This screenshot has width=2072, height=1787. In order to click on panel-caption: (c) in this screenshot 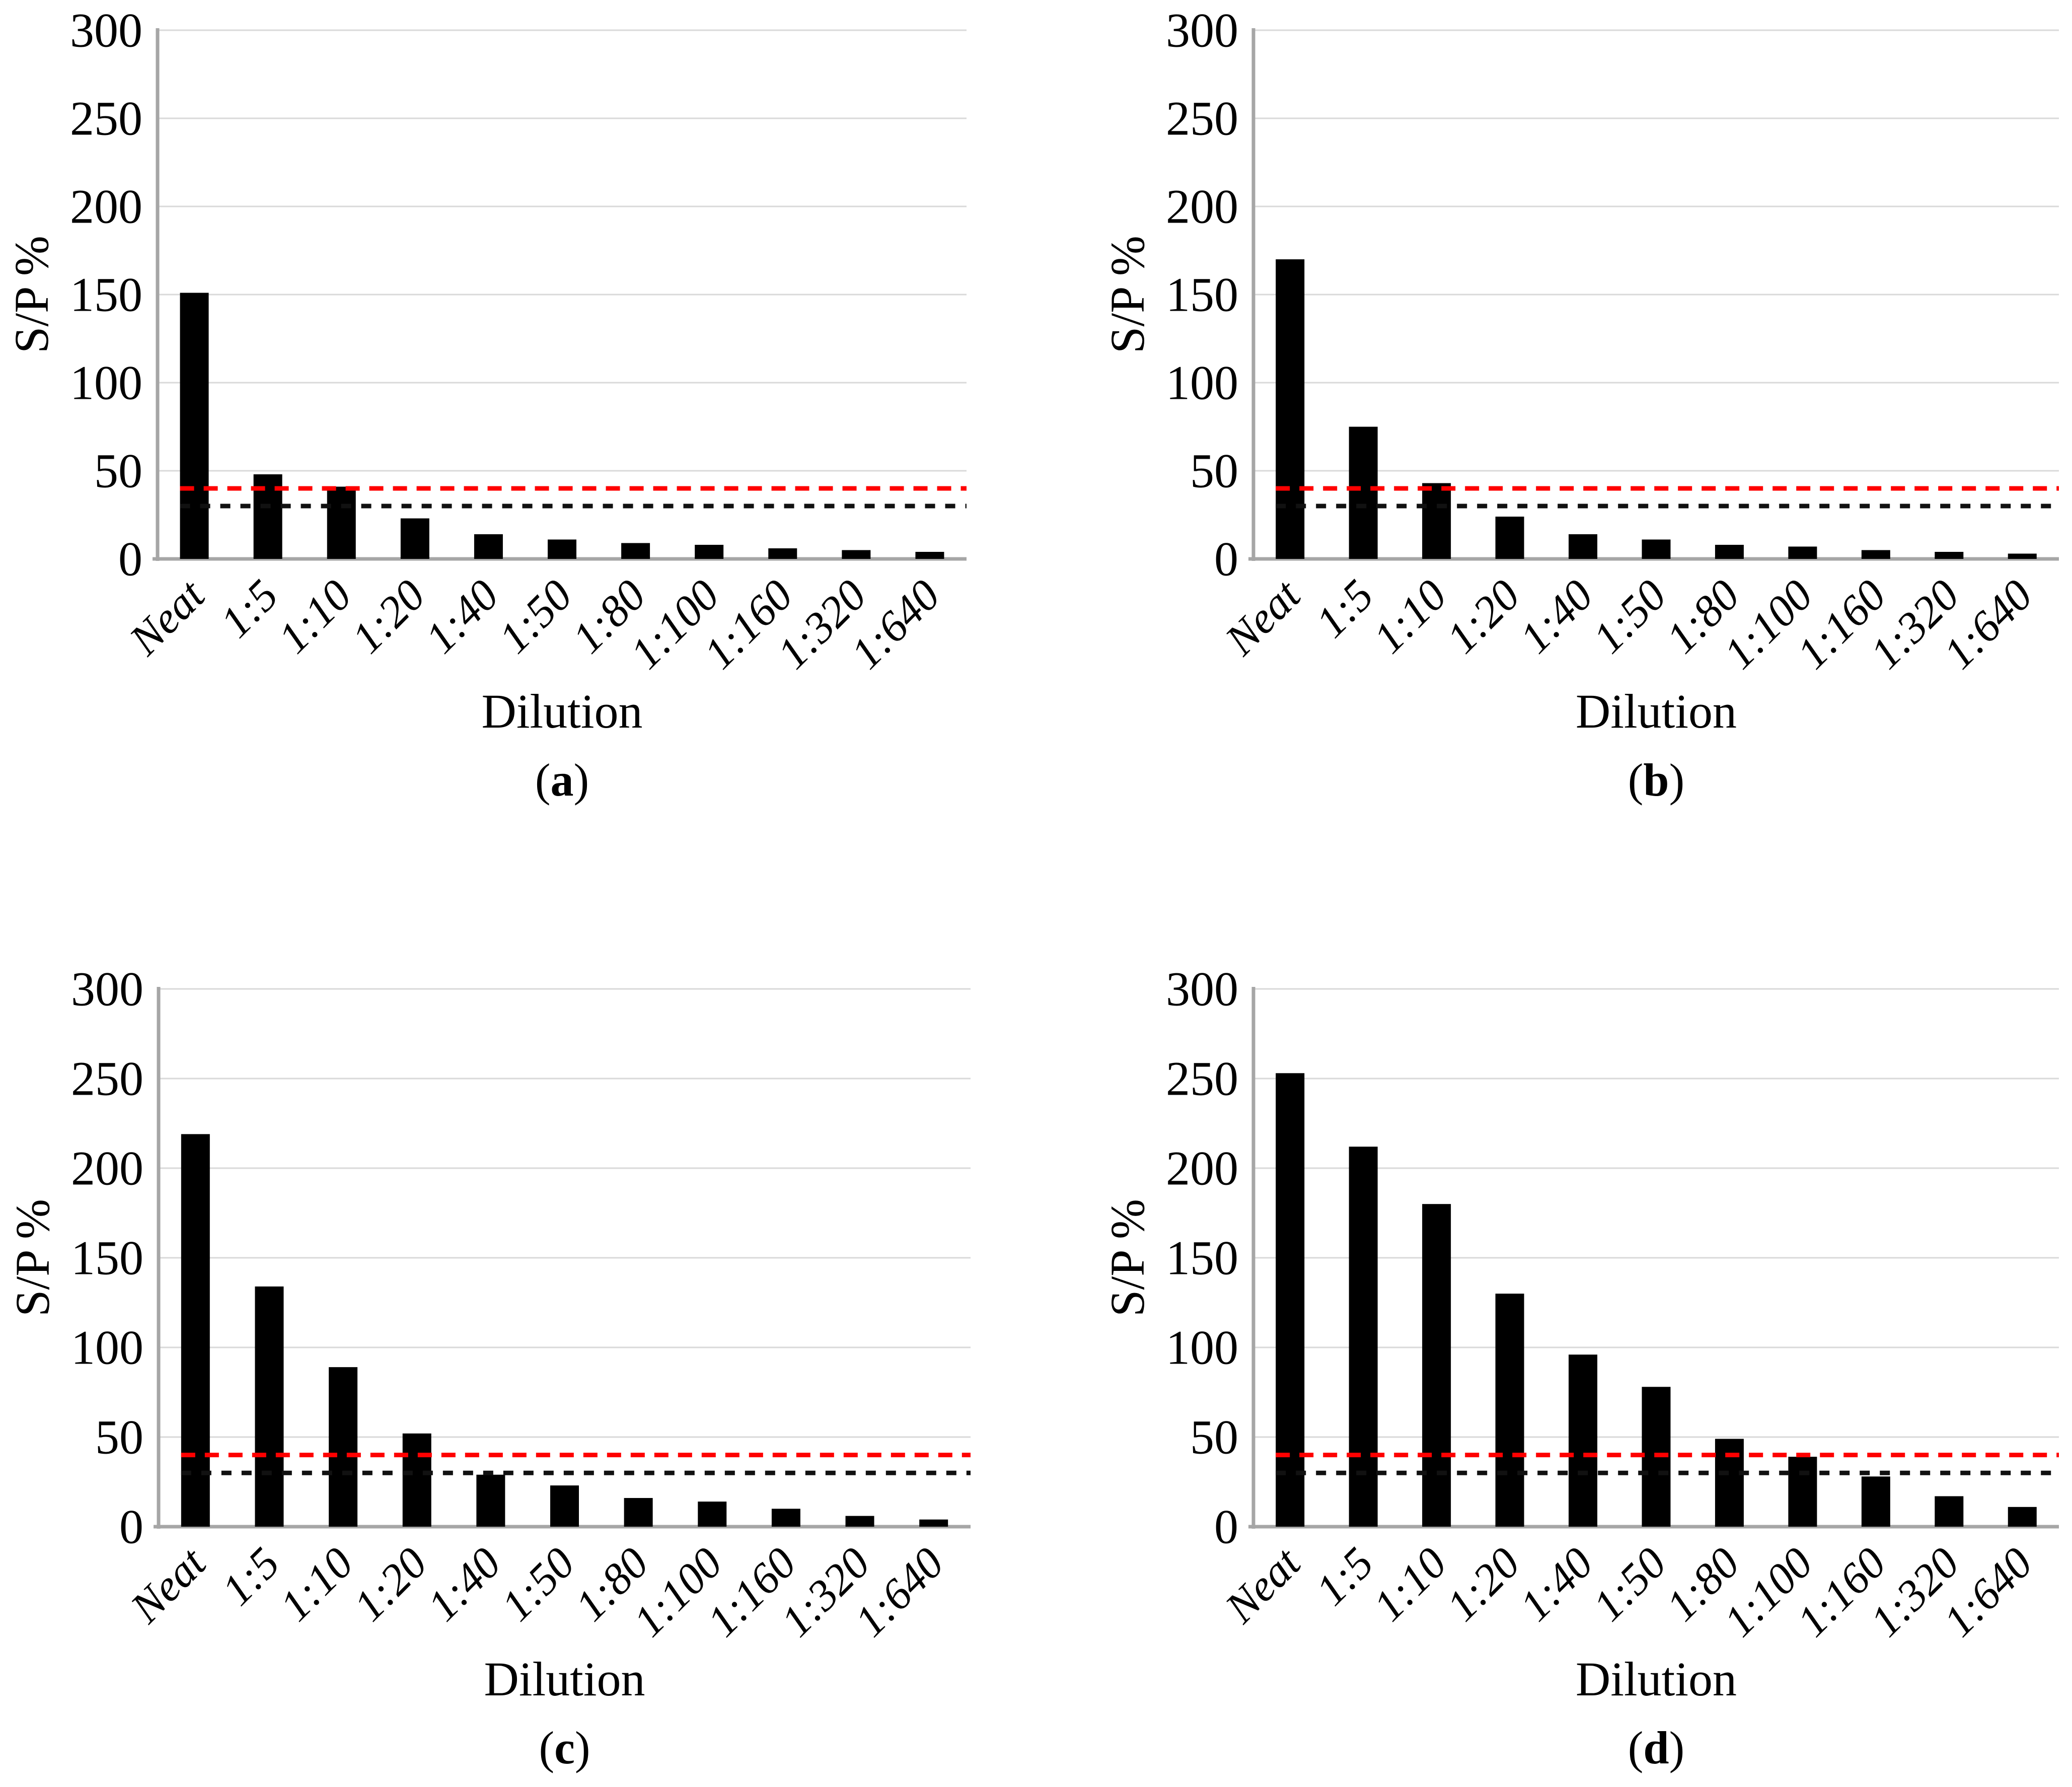, I will do `click(564, 1747)`.